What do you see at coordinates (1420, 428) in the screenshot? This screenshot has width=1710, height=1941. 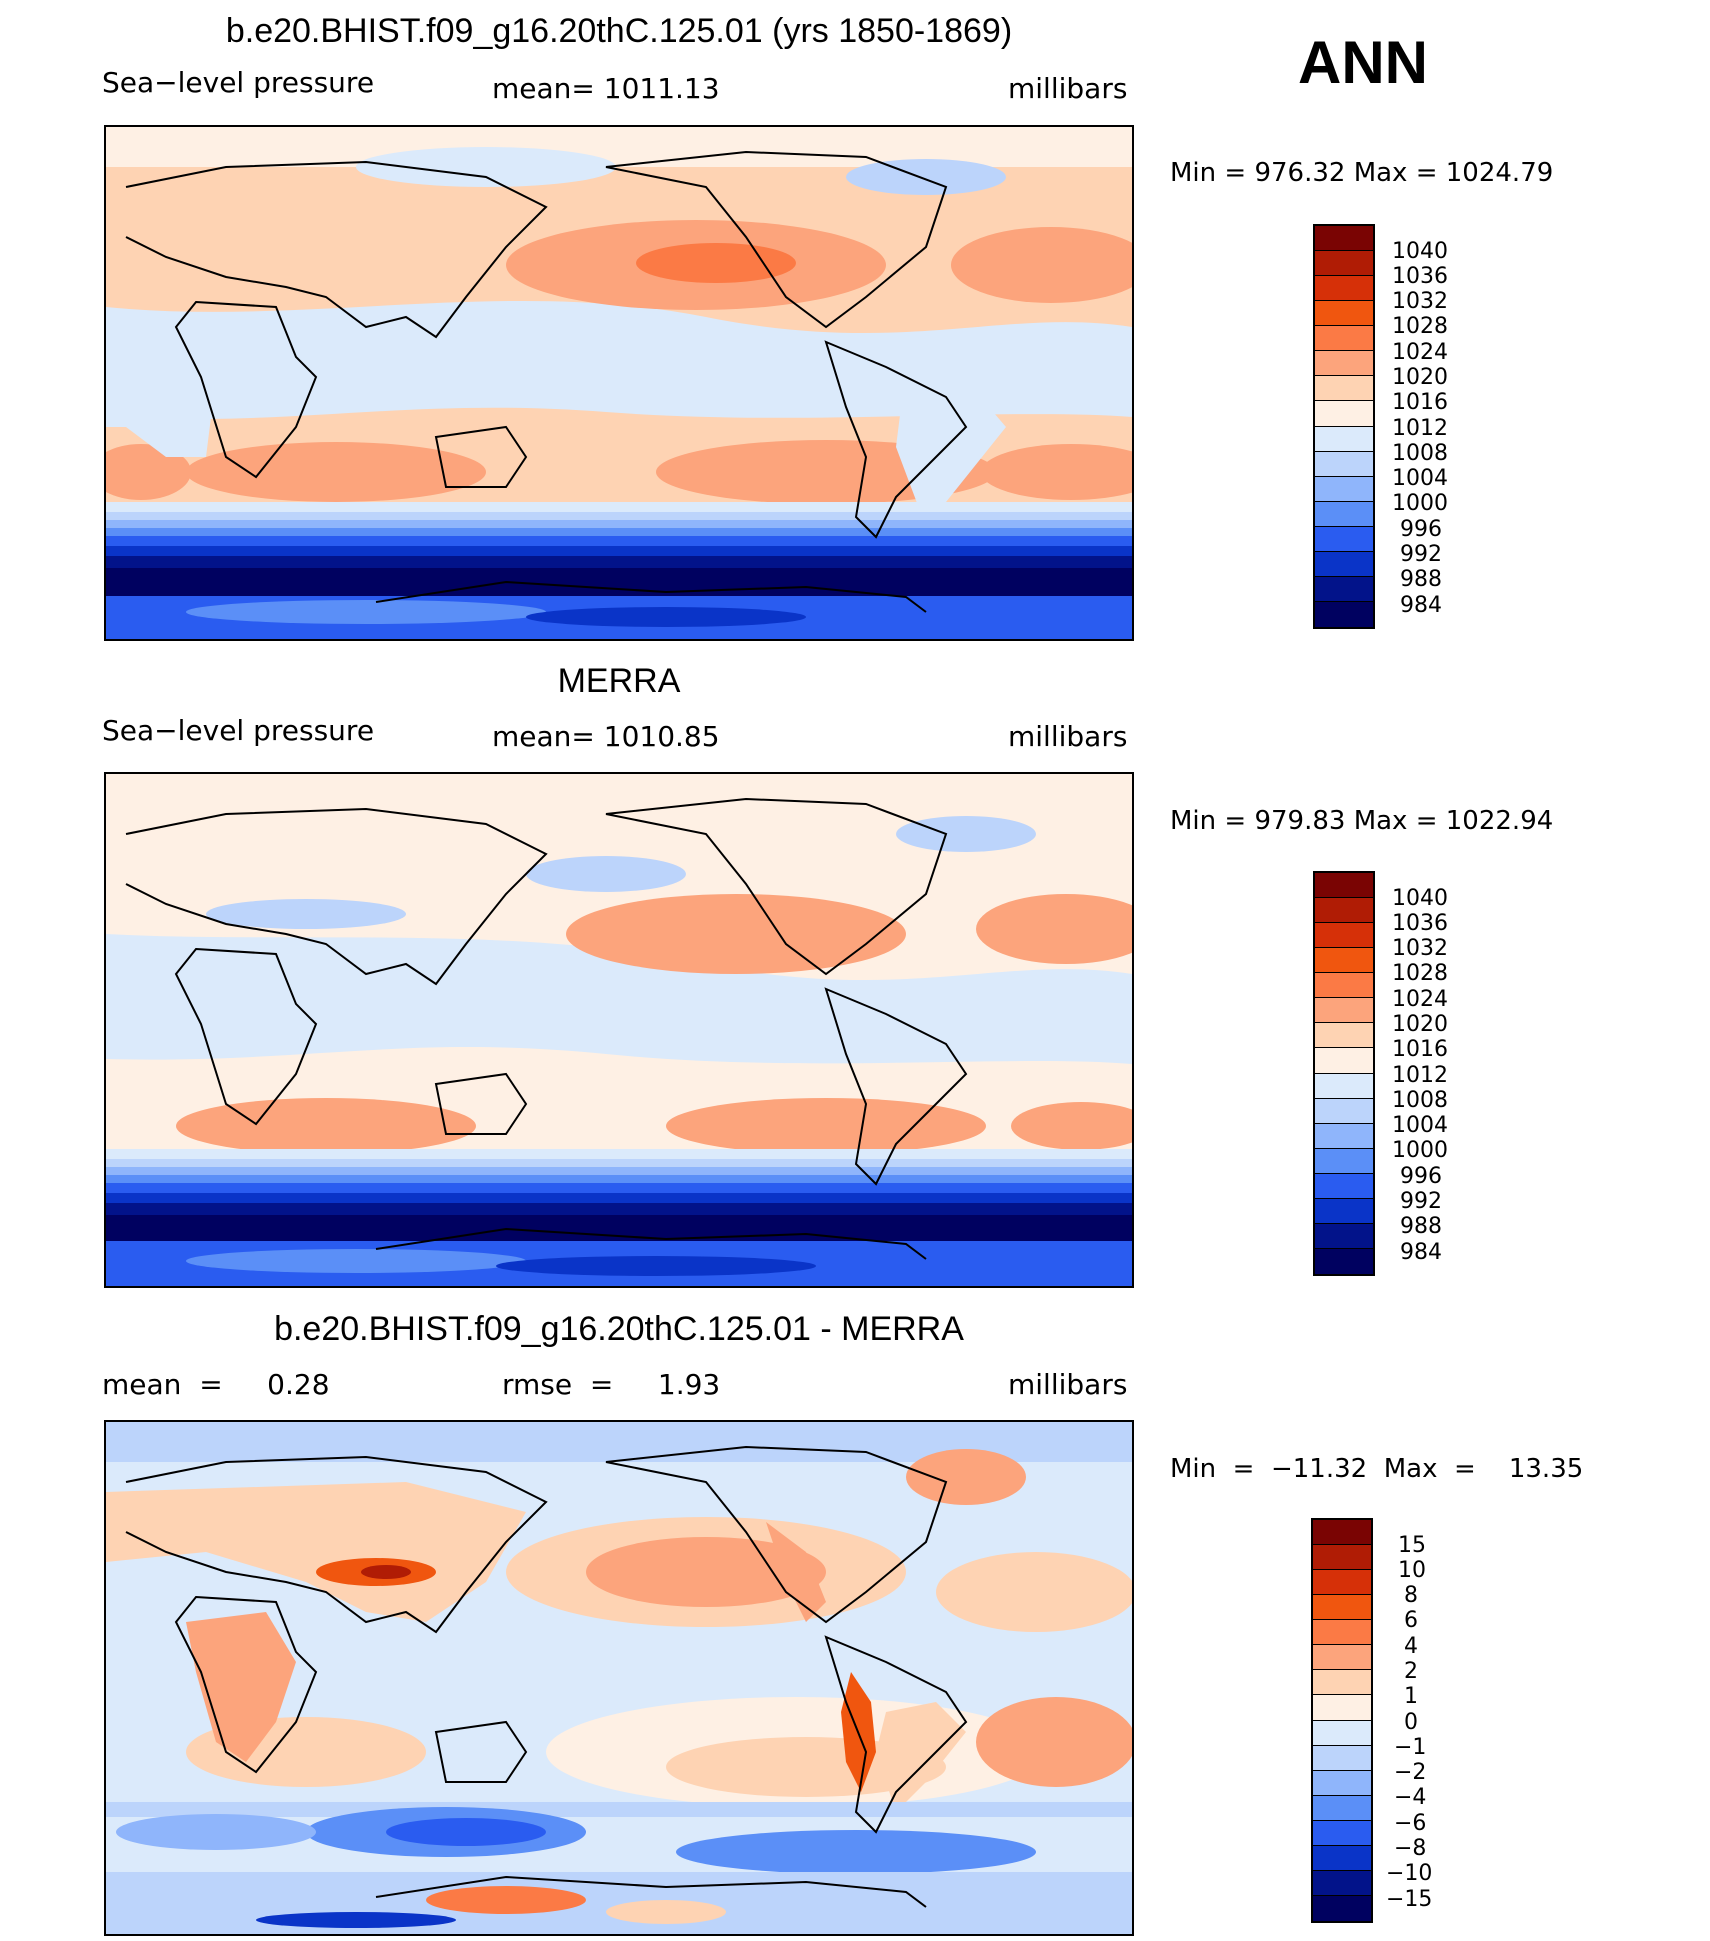 I see `panel-1-colorbar-tick: 1012` at bounding box center [1420, 428].